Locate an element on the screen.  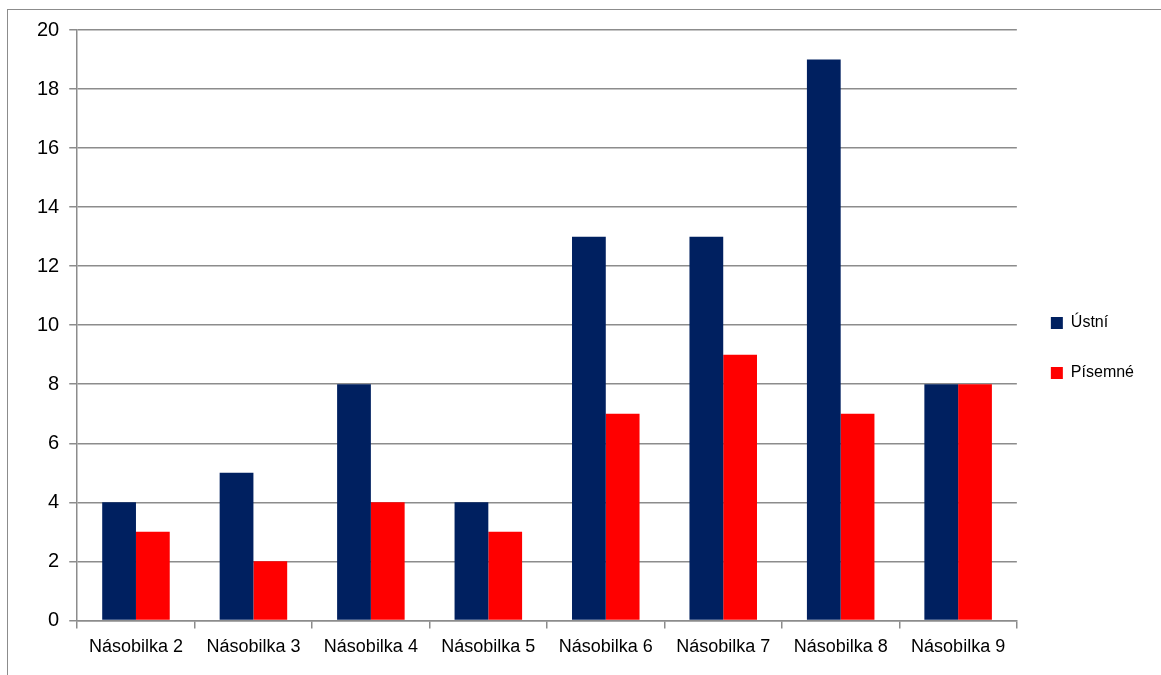
y-tick-label: 4 is located at coordinates (54, 500).